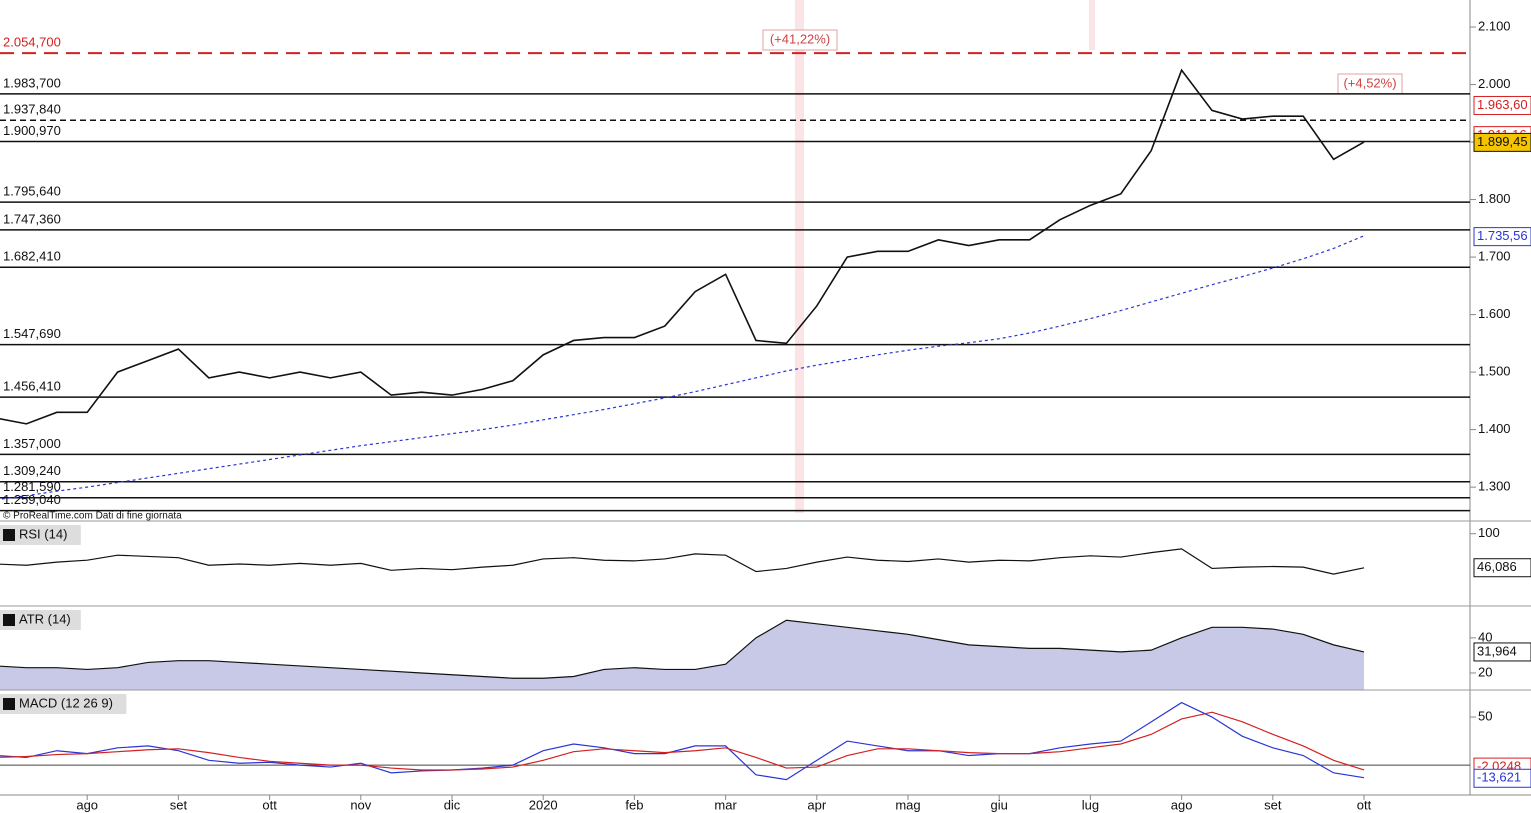  Describe the element at coordinates (1497, 566) in the screenshot. I see `price-tag-label: 46,086` at that location.